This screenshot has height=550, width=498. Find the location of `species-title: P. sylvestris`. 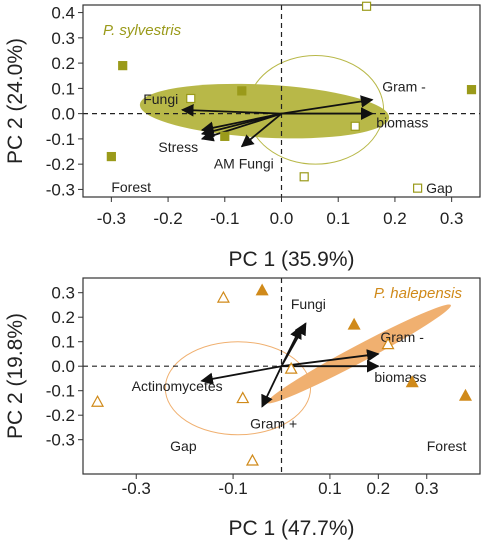

species-title: P. sylvestris is located at coordinates (142, 30).